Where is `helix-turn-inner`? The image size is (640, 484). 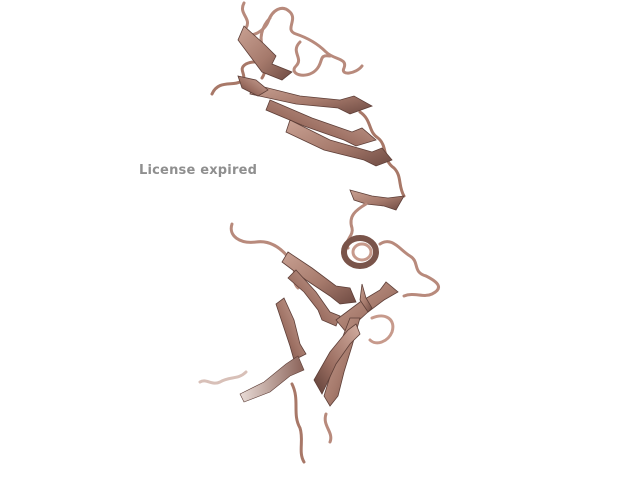 helix-turn-inner is located at coordinates (362, 252).